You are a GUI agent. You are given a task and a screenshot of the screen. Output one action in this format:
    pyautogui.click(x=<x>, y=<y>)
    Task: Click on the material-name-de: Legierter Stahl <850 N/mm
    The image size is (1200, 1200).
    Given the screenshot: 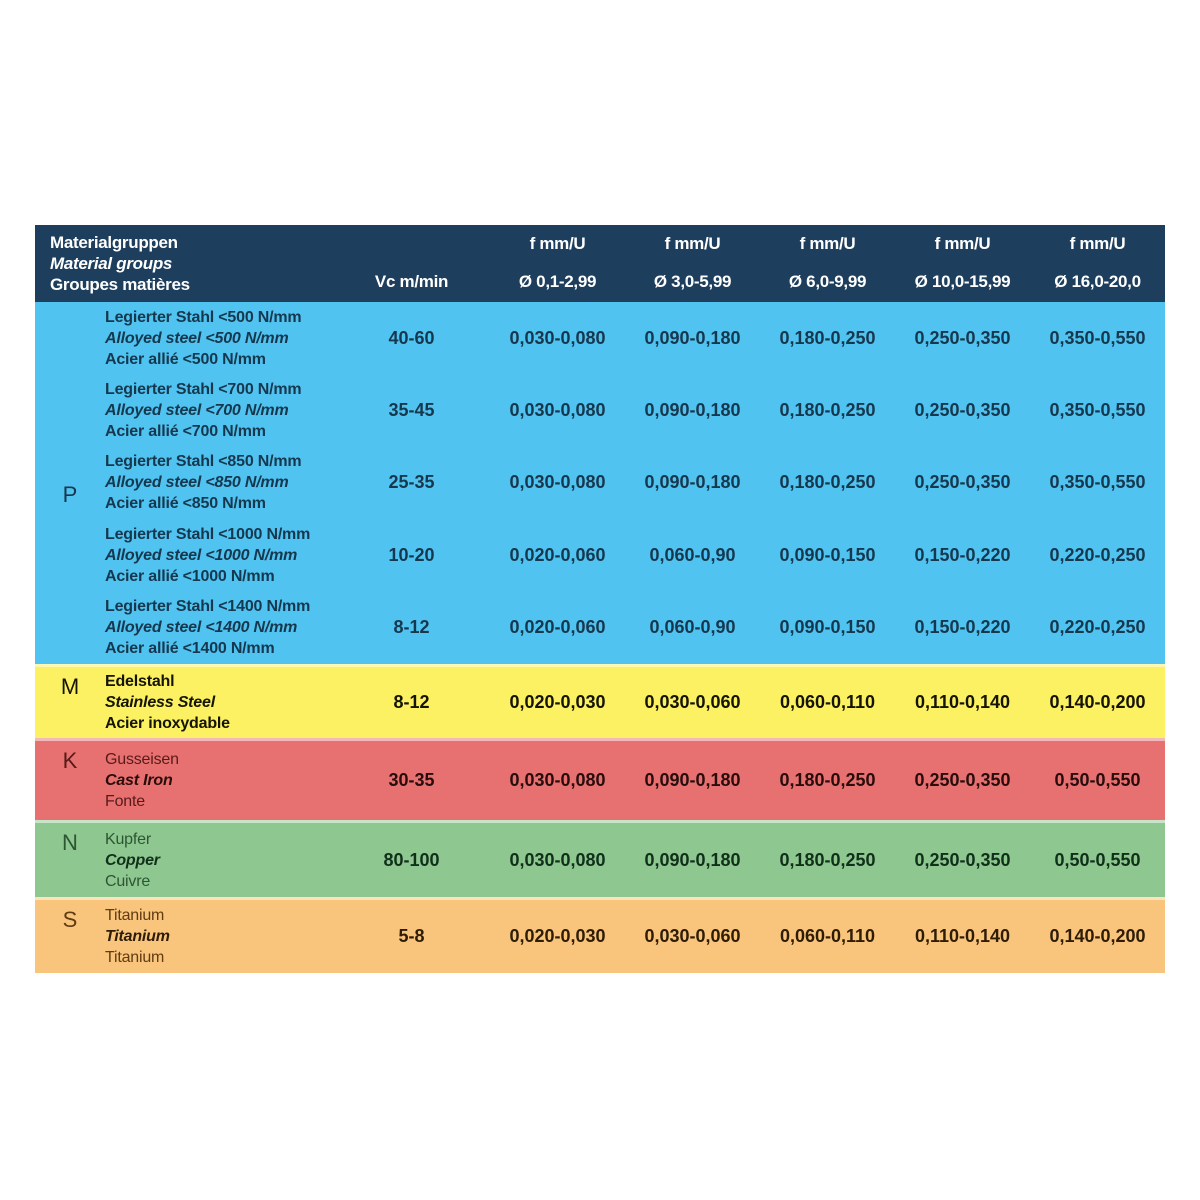 What is the action you would take?
    pyautogui.click(x=203, y=462)
    